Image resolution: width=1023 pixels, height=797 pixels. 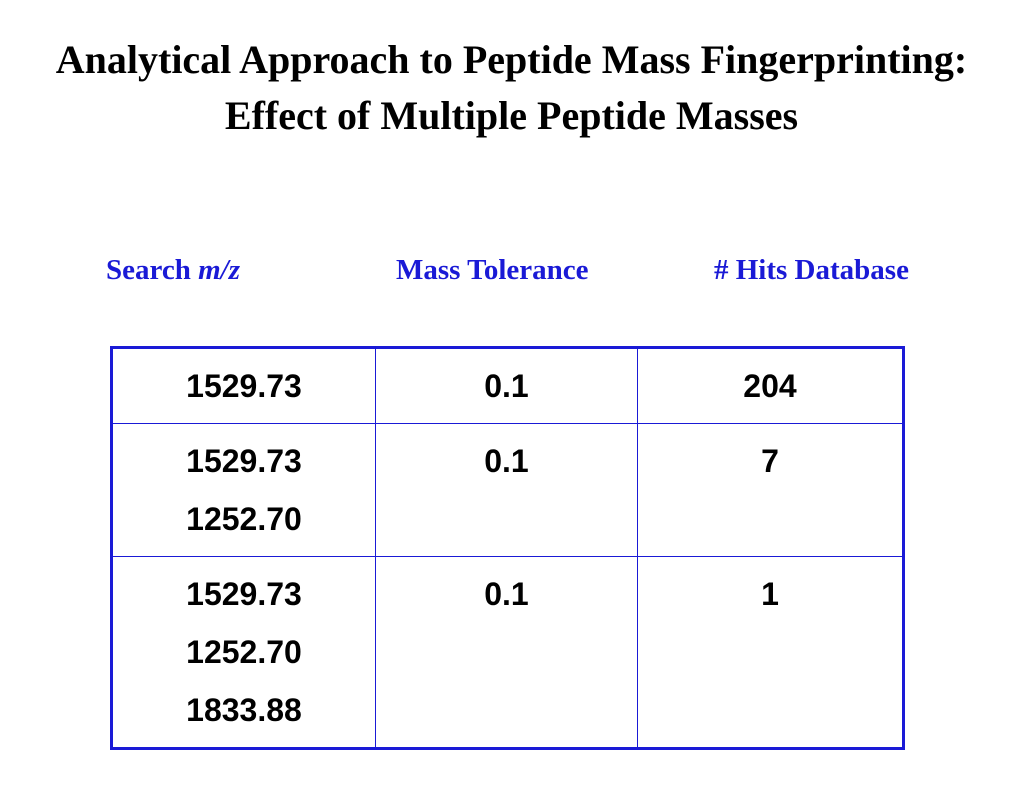 What do you see at coordinates (770, 652) in the screenshot?
I see `hits-cell: 1` at bounding box center [770, 652].